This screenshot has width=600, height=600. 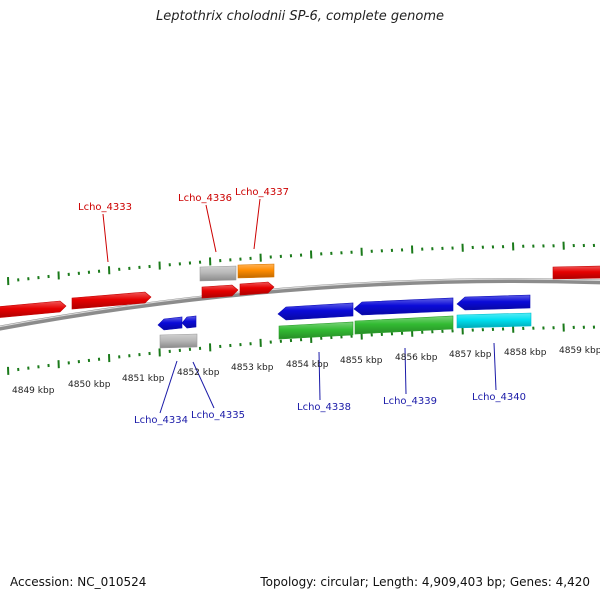 What do you see at coordinates (203, 385) in the screenshot?
I see `lcho-4335-connector` at bounding box center [203, 385].